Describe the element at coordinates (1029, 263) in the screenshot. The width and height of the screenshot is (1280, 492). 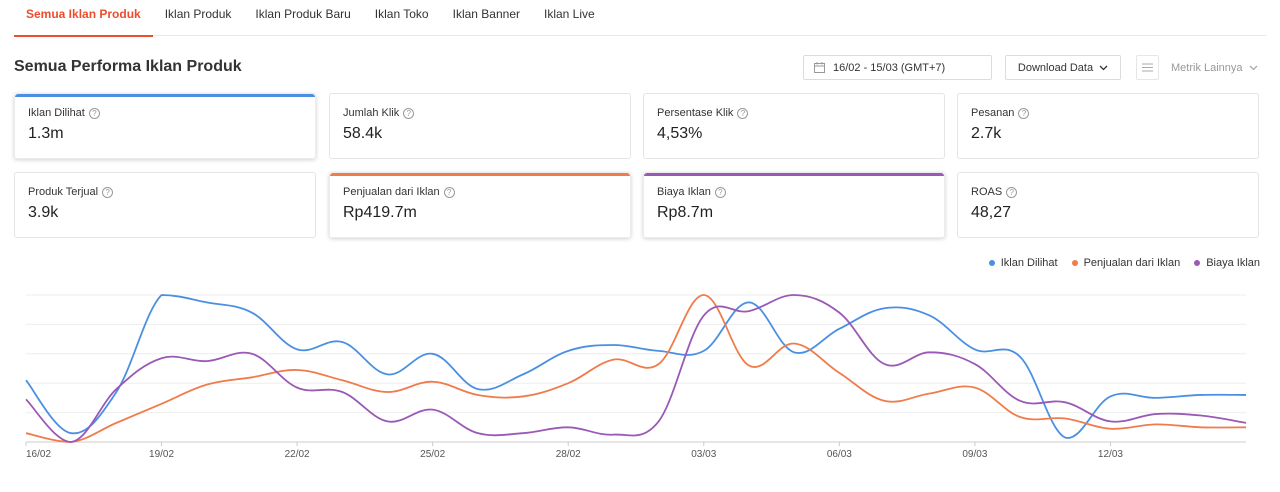
I see `legend-label: Iklan Dilihat` at that location.